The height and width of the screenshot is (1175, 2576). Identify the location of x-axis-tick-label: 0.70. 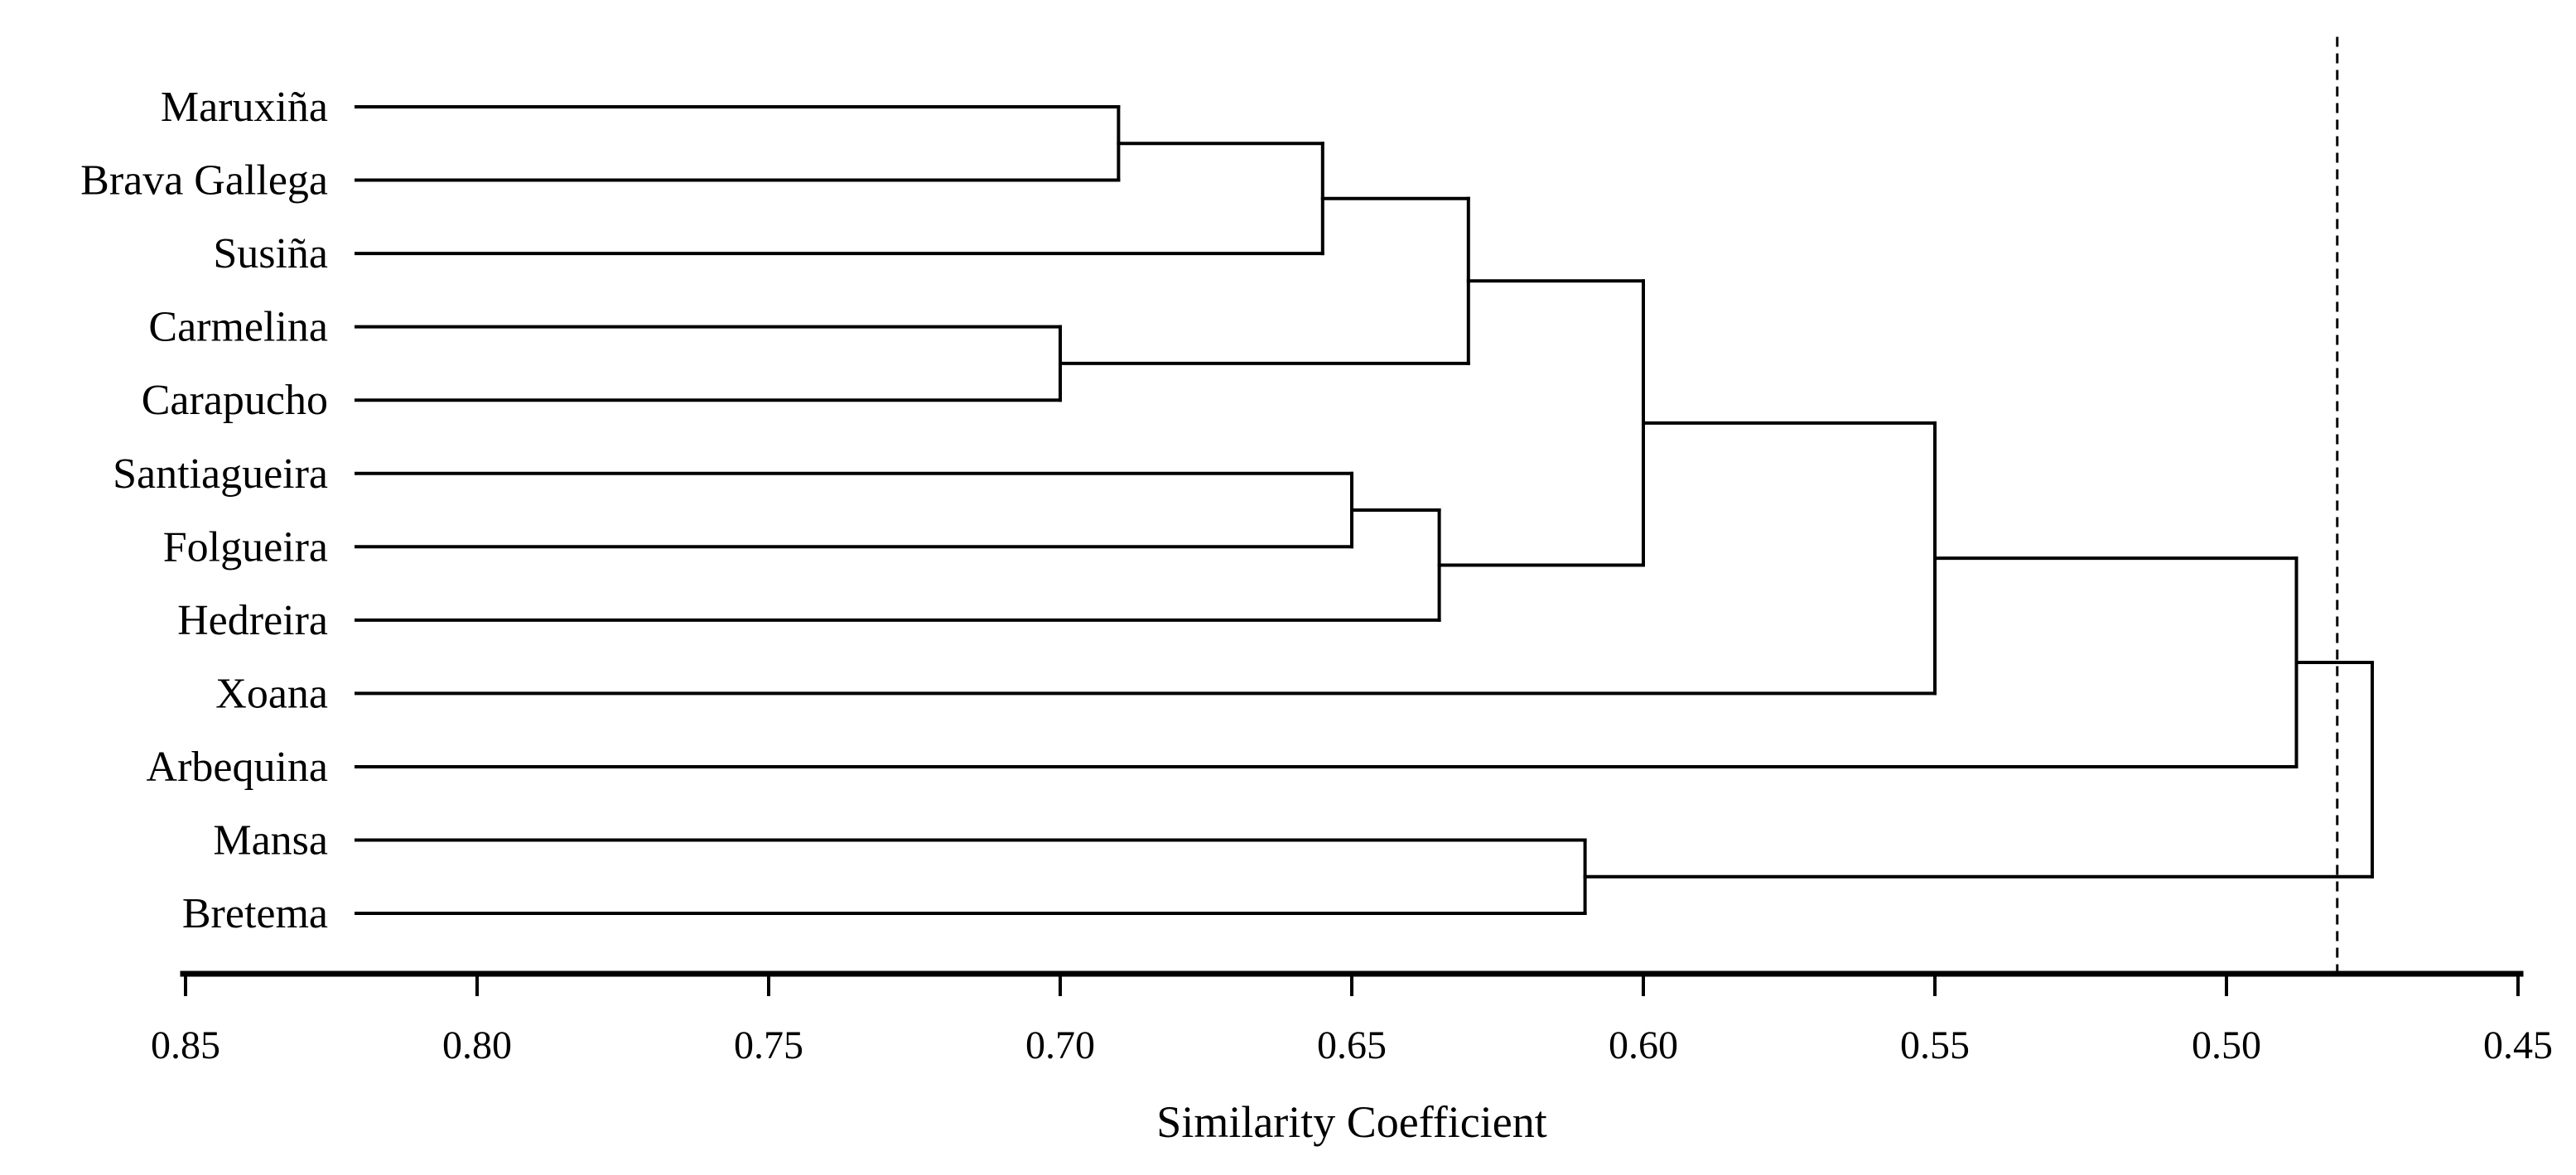
(1060, 1045).